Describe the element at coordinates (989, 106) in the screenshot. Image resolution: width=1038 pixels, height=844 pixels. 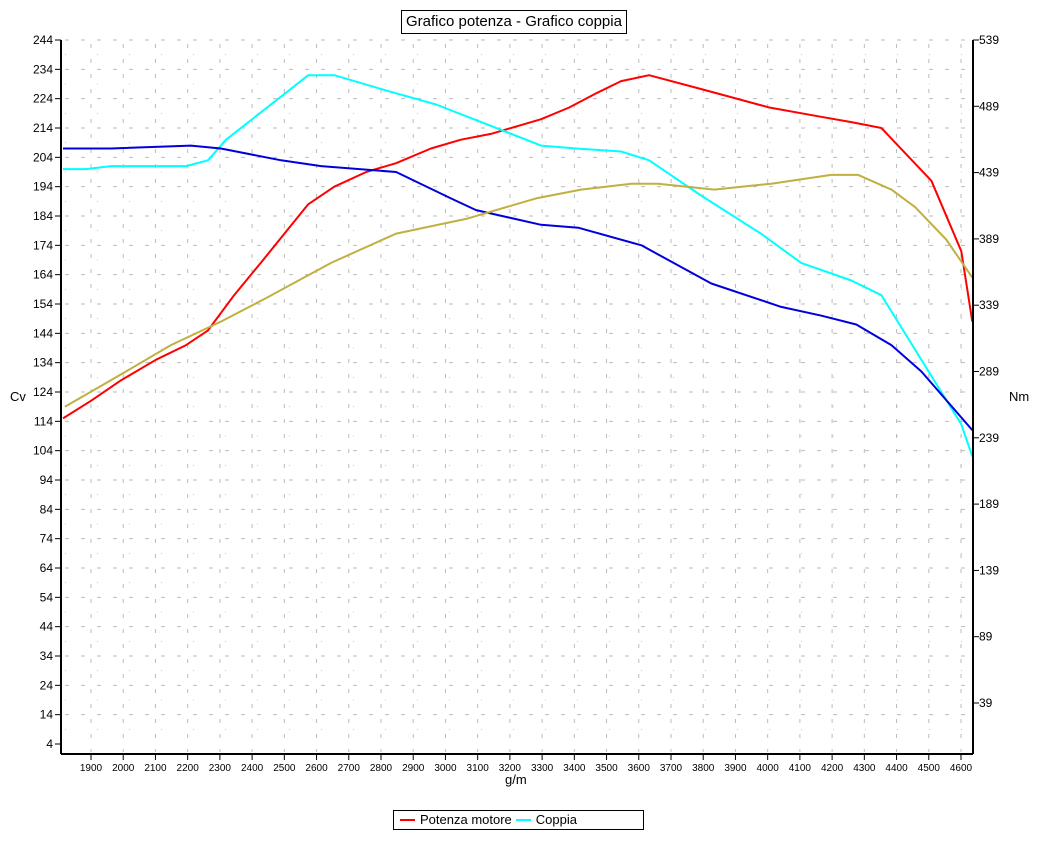
I see `svg-text: 489` at that location.